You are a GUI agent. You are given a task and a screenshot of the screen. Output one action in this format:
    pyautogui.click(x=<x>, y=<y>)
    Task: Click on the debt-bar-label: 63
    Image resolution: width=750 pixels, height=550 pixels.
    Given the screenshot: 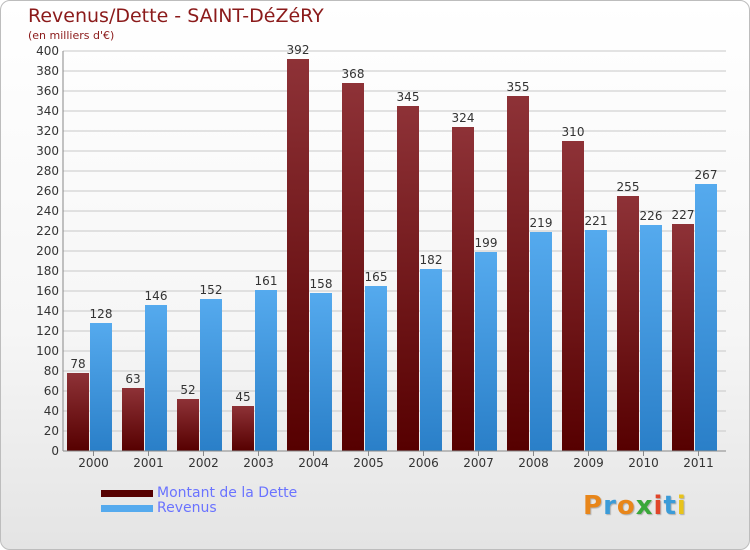 What is the action you would take?
    pyautogui.click(x=132, y=379)
    